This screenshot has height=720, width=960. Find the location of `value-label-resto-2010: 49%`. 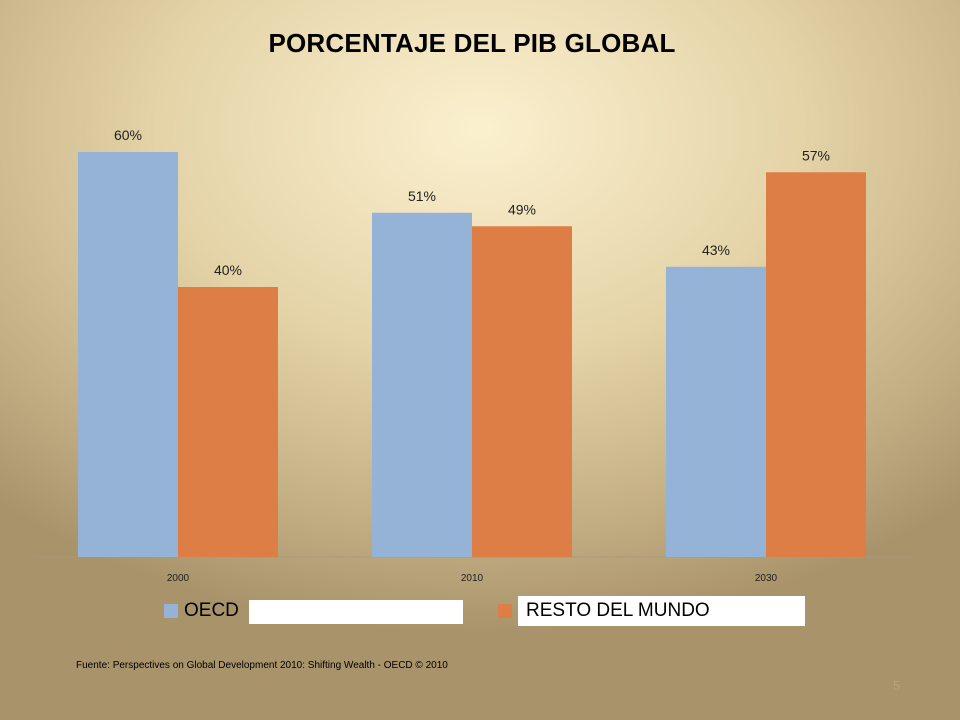

value-label-resto-2010: 49% is located at coordinates (522, 209).